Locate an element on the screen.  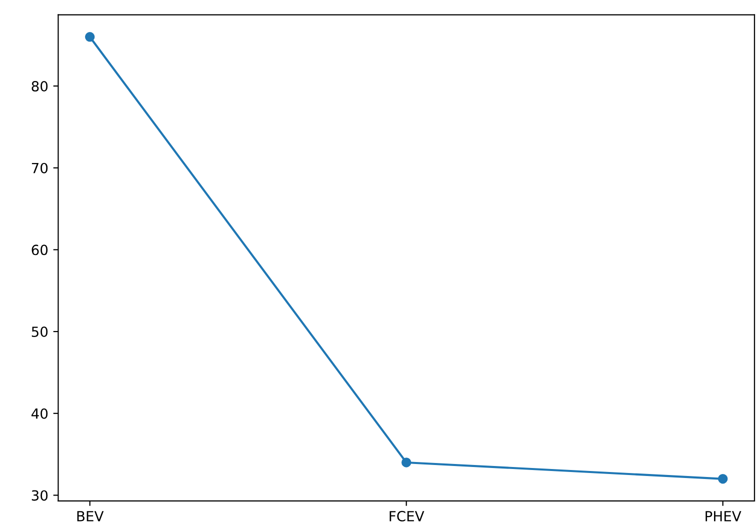
y-tick-label: 50 is located at coordinates (40, 332).